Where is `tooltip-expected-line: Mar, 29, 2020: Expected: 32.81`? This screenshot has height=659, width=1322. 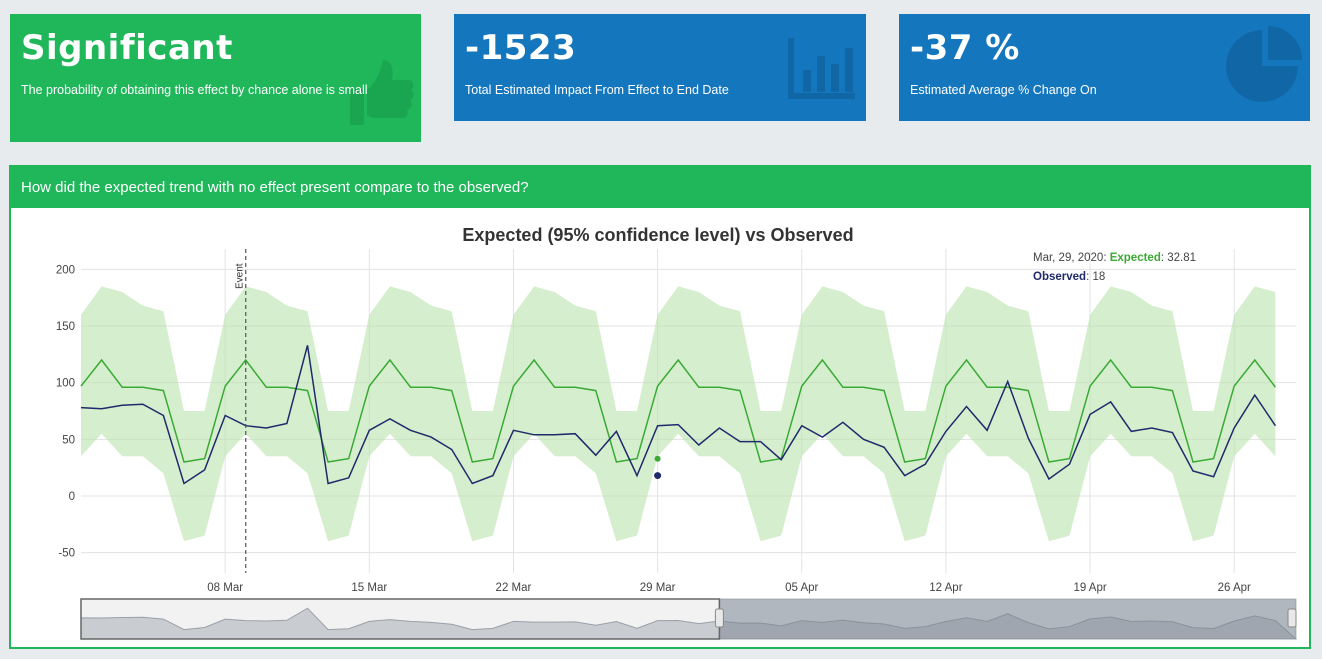
tooltip-expected-line: Mar, 29, 2020: Expected: 32.81 is located at coordinates (1114, 258).